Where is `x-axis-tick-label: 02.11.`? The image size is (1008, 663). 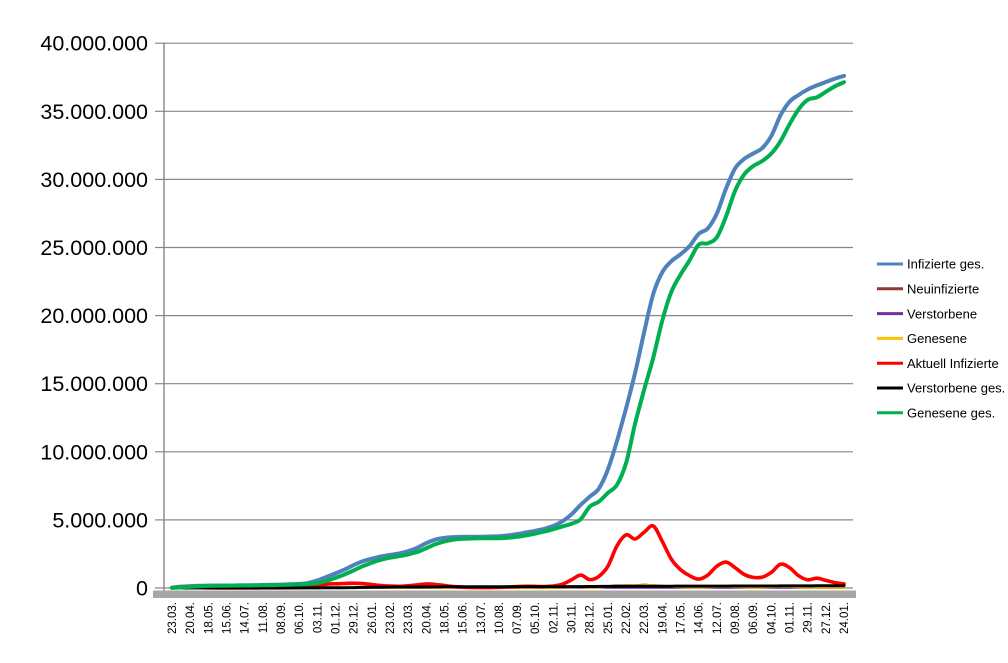
x-axis-tick-label: 02.11. is located at coordinates (554, 617).